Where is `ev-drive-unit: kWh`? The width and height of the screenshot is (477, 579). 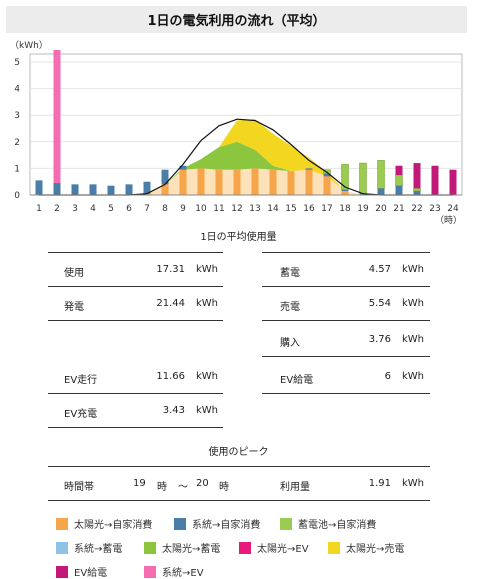 ev-drive-unit: kWh is located at coordinates (207, 376).